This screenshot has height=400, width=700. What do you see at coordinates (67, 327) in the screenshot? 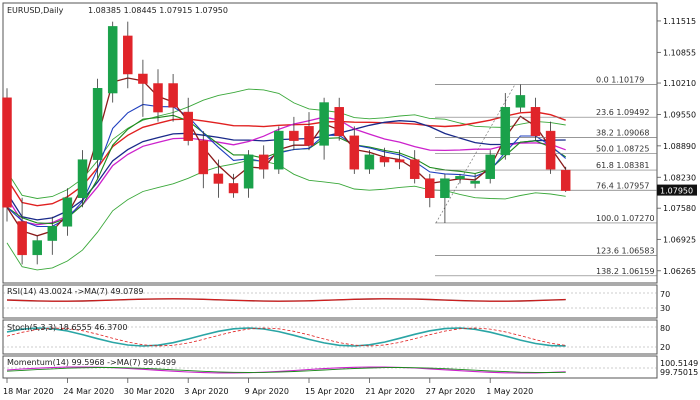
I see `stoch-label: Stoch(5,3,3) 18.6555 46.3700` at bounding box center [67, 327].